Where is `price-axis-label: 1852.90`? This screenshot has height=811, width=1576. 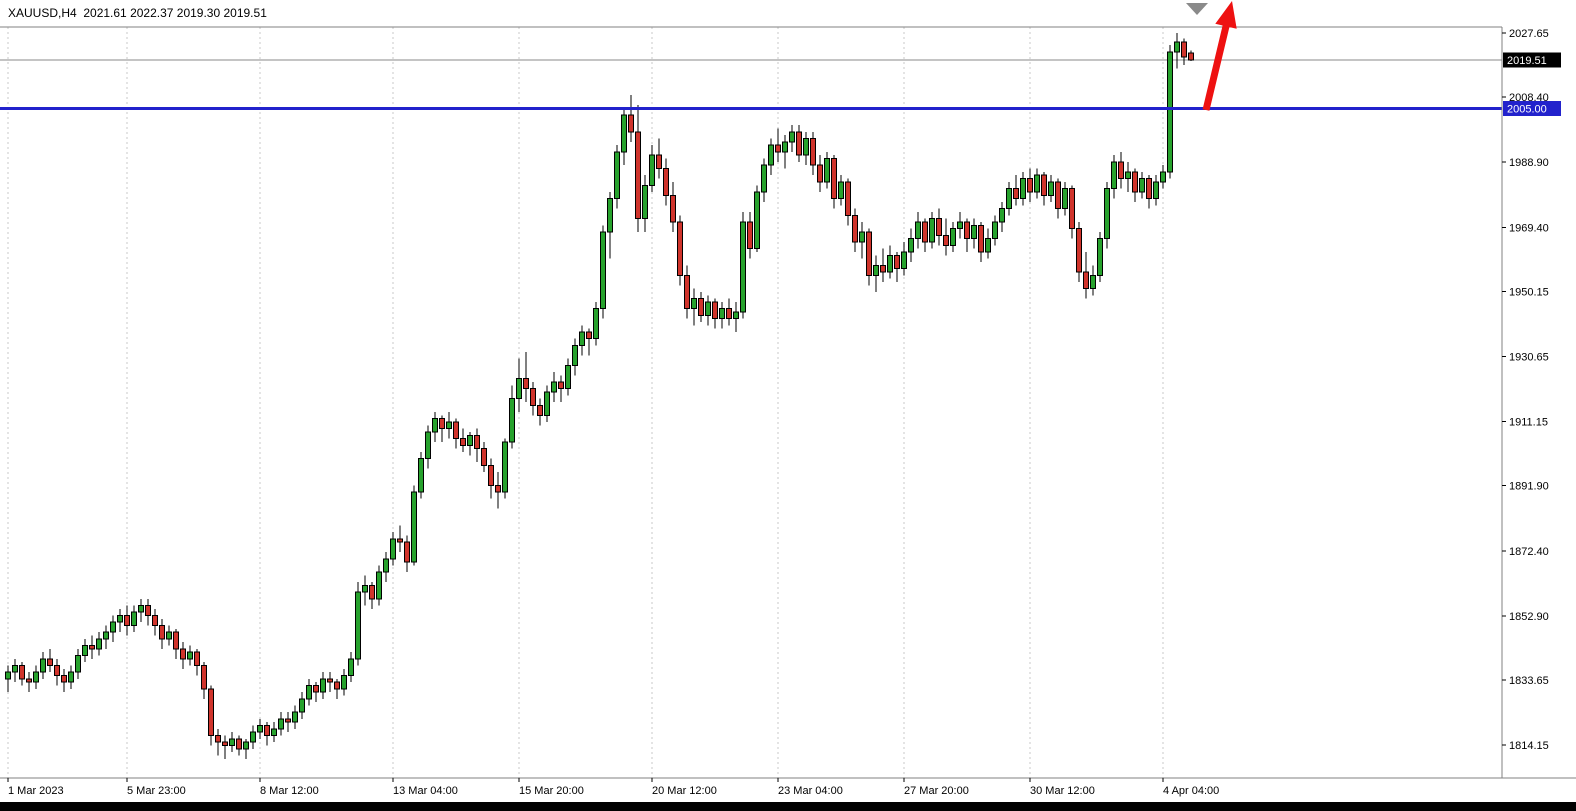
price-axis-label: 1852.90 is located at coordinates (1529, 617).